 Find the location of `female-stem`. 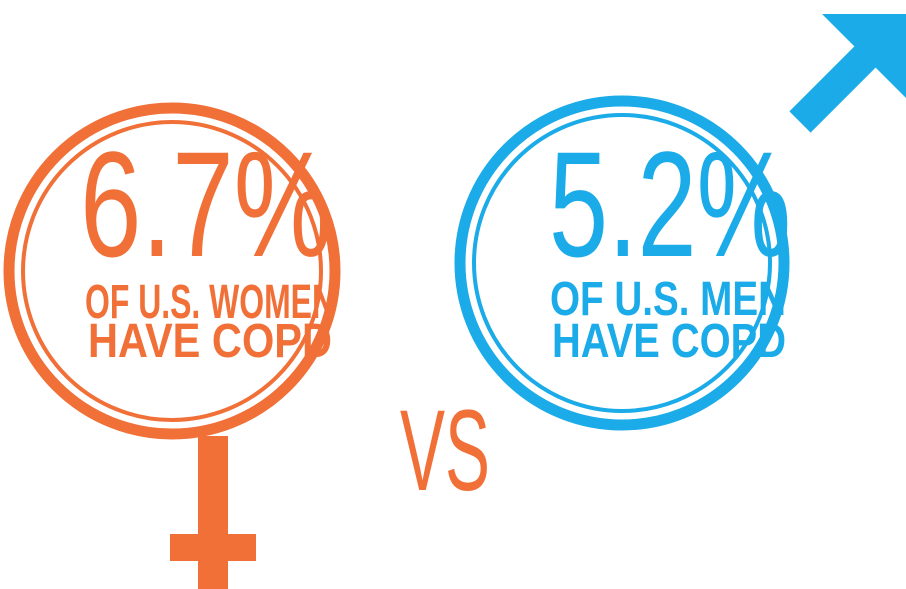

female-stem is located at coordinates (213, 512).